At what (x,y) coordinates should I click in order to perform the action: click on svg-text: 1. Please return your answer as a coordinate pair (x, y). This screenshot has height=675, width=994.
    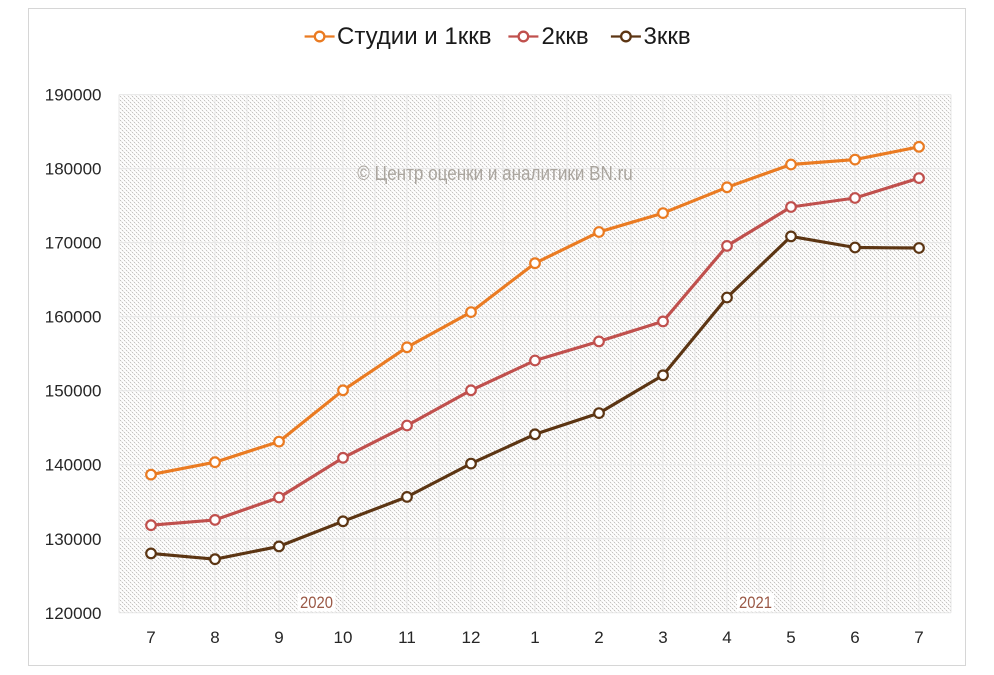
    Looking at the image, I should click on (534, 637).